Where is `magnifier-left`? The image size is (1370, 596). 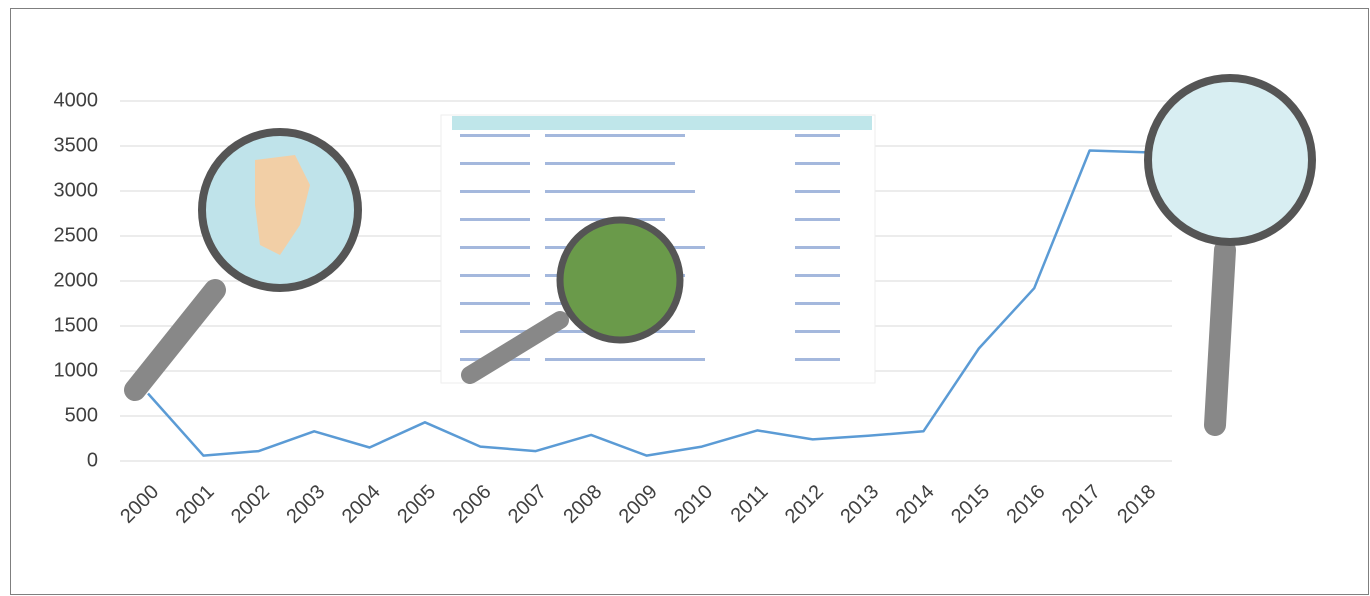
magnifier-left is located at coordinates (243, 264).